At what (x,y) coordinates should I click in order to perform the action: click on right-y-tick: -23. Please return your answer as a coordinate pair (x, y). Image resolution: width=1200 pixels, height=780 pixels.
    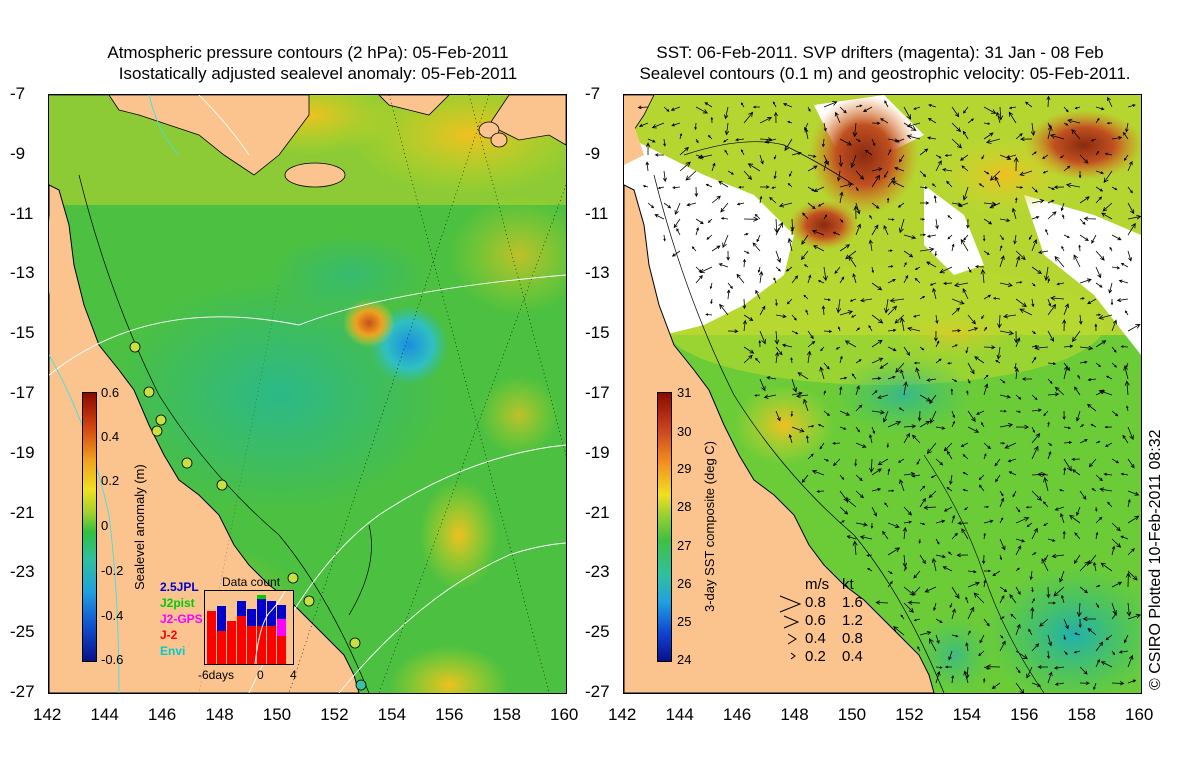
    Looking at the image, I should click on (597, 572).